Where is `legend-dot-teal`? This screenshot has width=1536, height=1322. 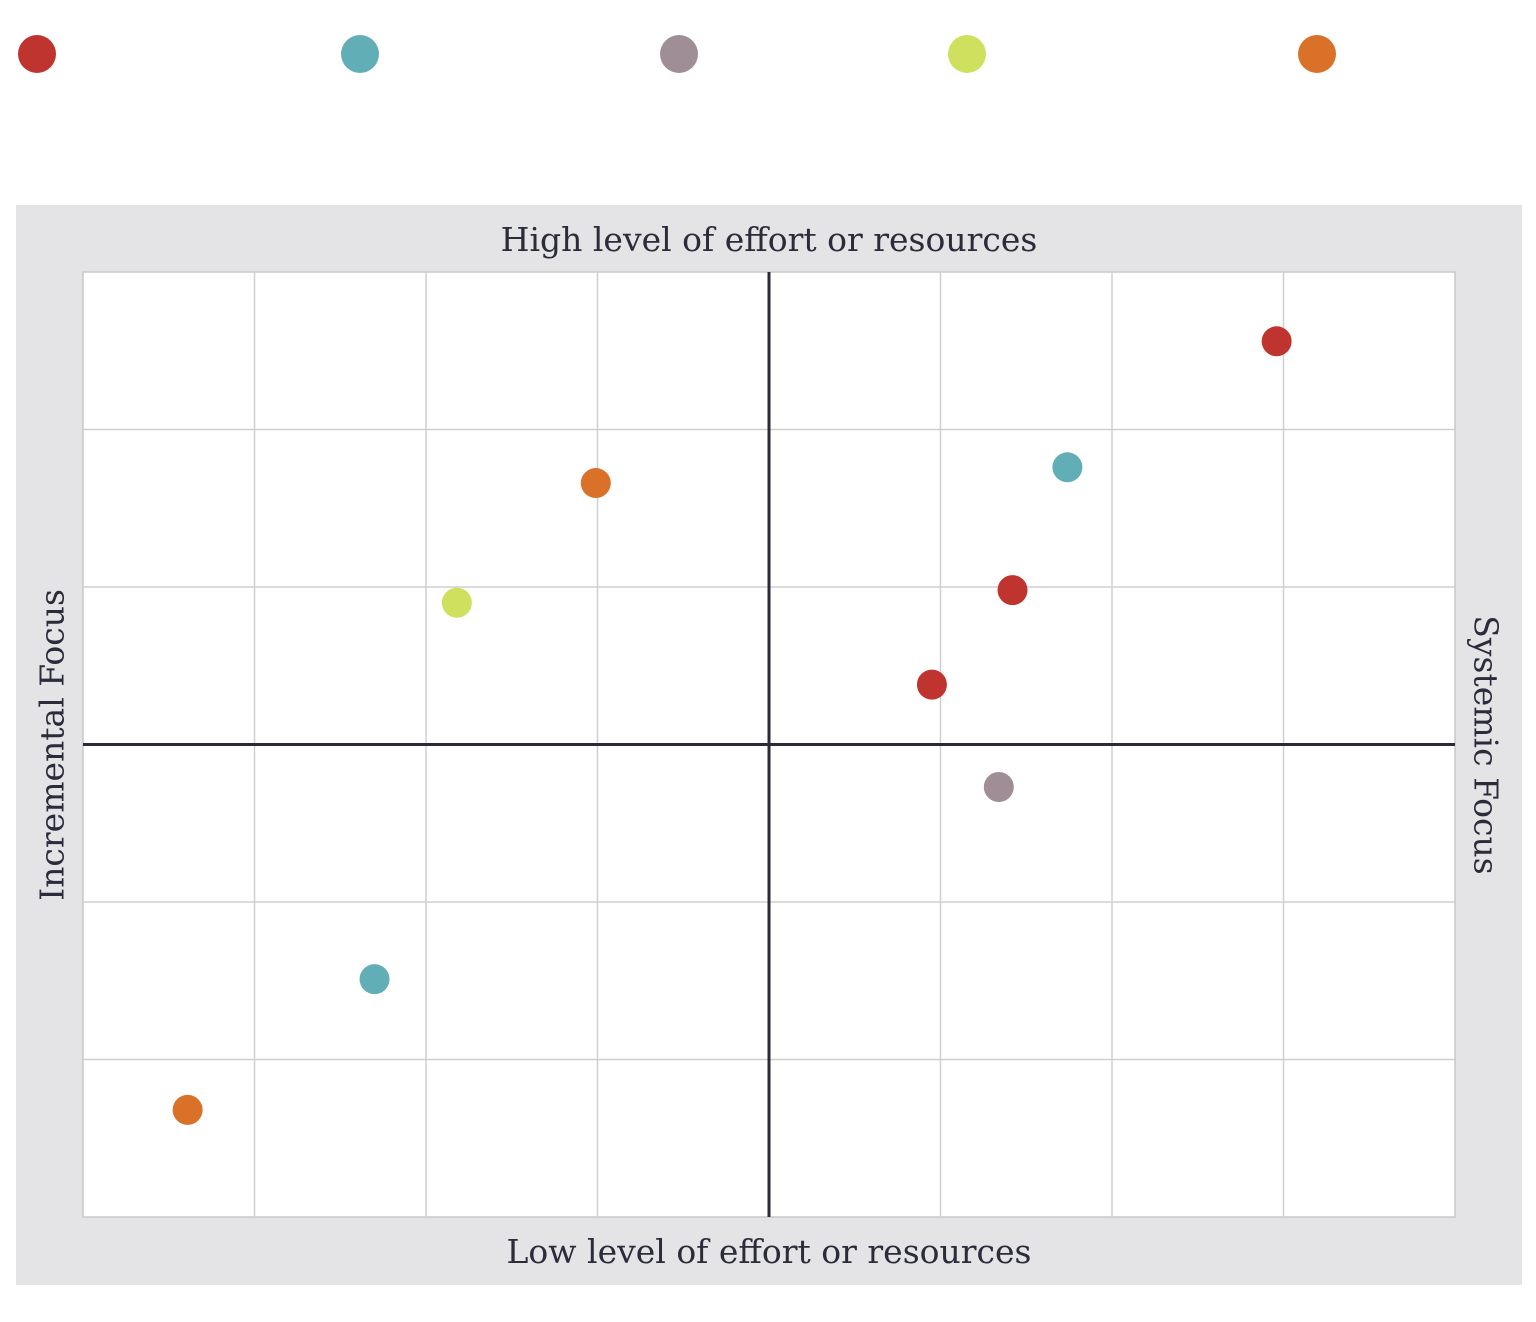 legend-dot-teal is located at coordinates (360, 54).